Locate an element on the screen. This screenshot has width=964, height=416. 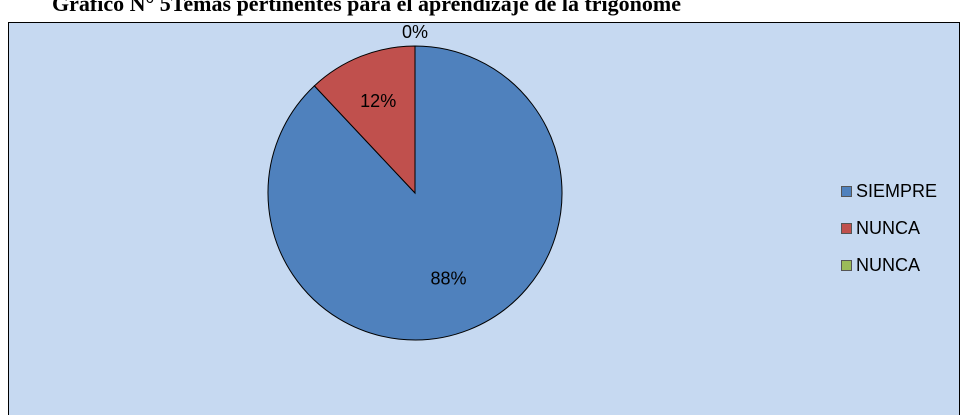
legend-item-siempre: SIEMPRE is located at coordinates (889, 191).